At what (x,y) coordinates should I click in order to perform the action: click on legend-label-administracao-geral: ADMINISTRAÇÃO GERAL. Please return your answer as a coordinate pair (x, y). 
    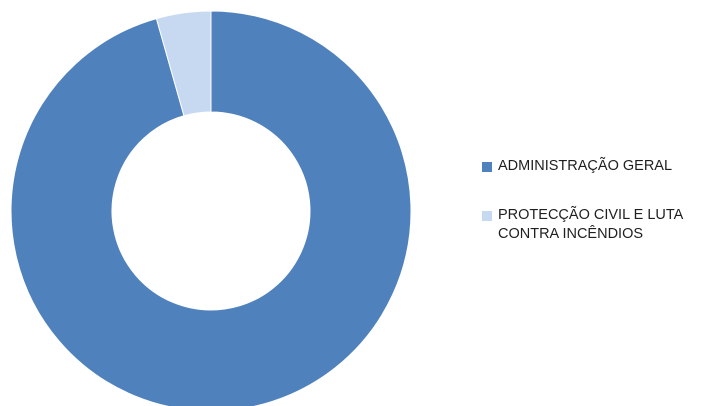
    Looking at the image, I should click on (585, 166).